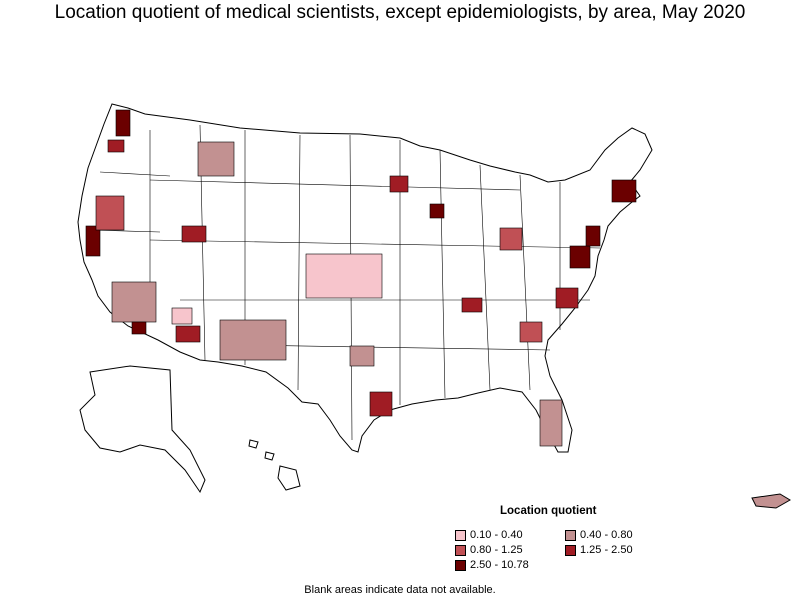 The height and width of the screenshot is (600, 800). I want to click on area-portland, so click(116, 146).